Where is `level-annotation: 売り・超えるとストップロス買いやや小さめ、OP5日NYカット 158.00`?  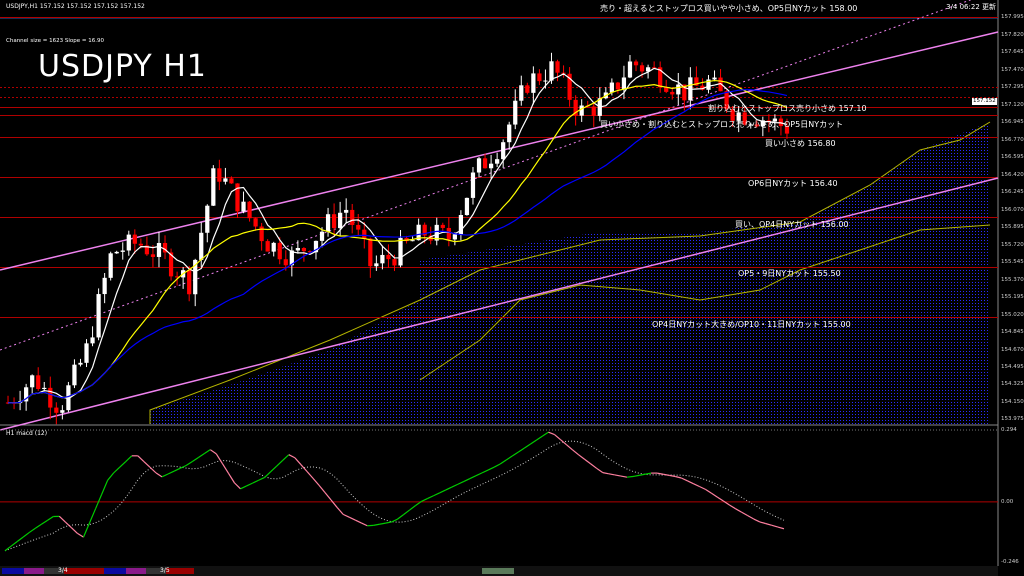
level-annotation: 売り・超えるとストップロス買いやや小さめ、OP5日NYカット 158.00 is located at coordinates (729, 8).